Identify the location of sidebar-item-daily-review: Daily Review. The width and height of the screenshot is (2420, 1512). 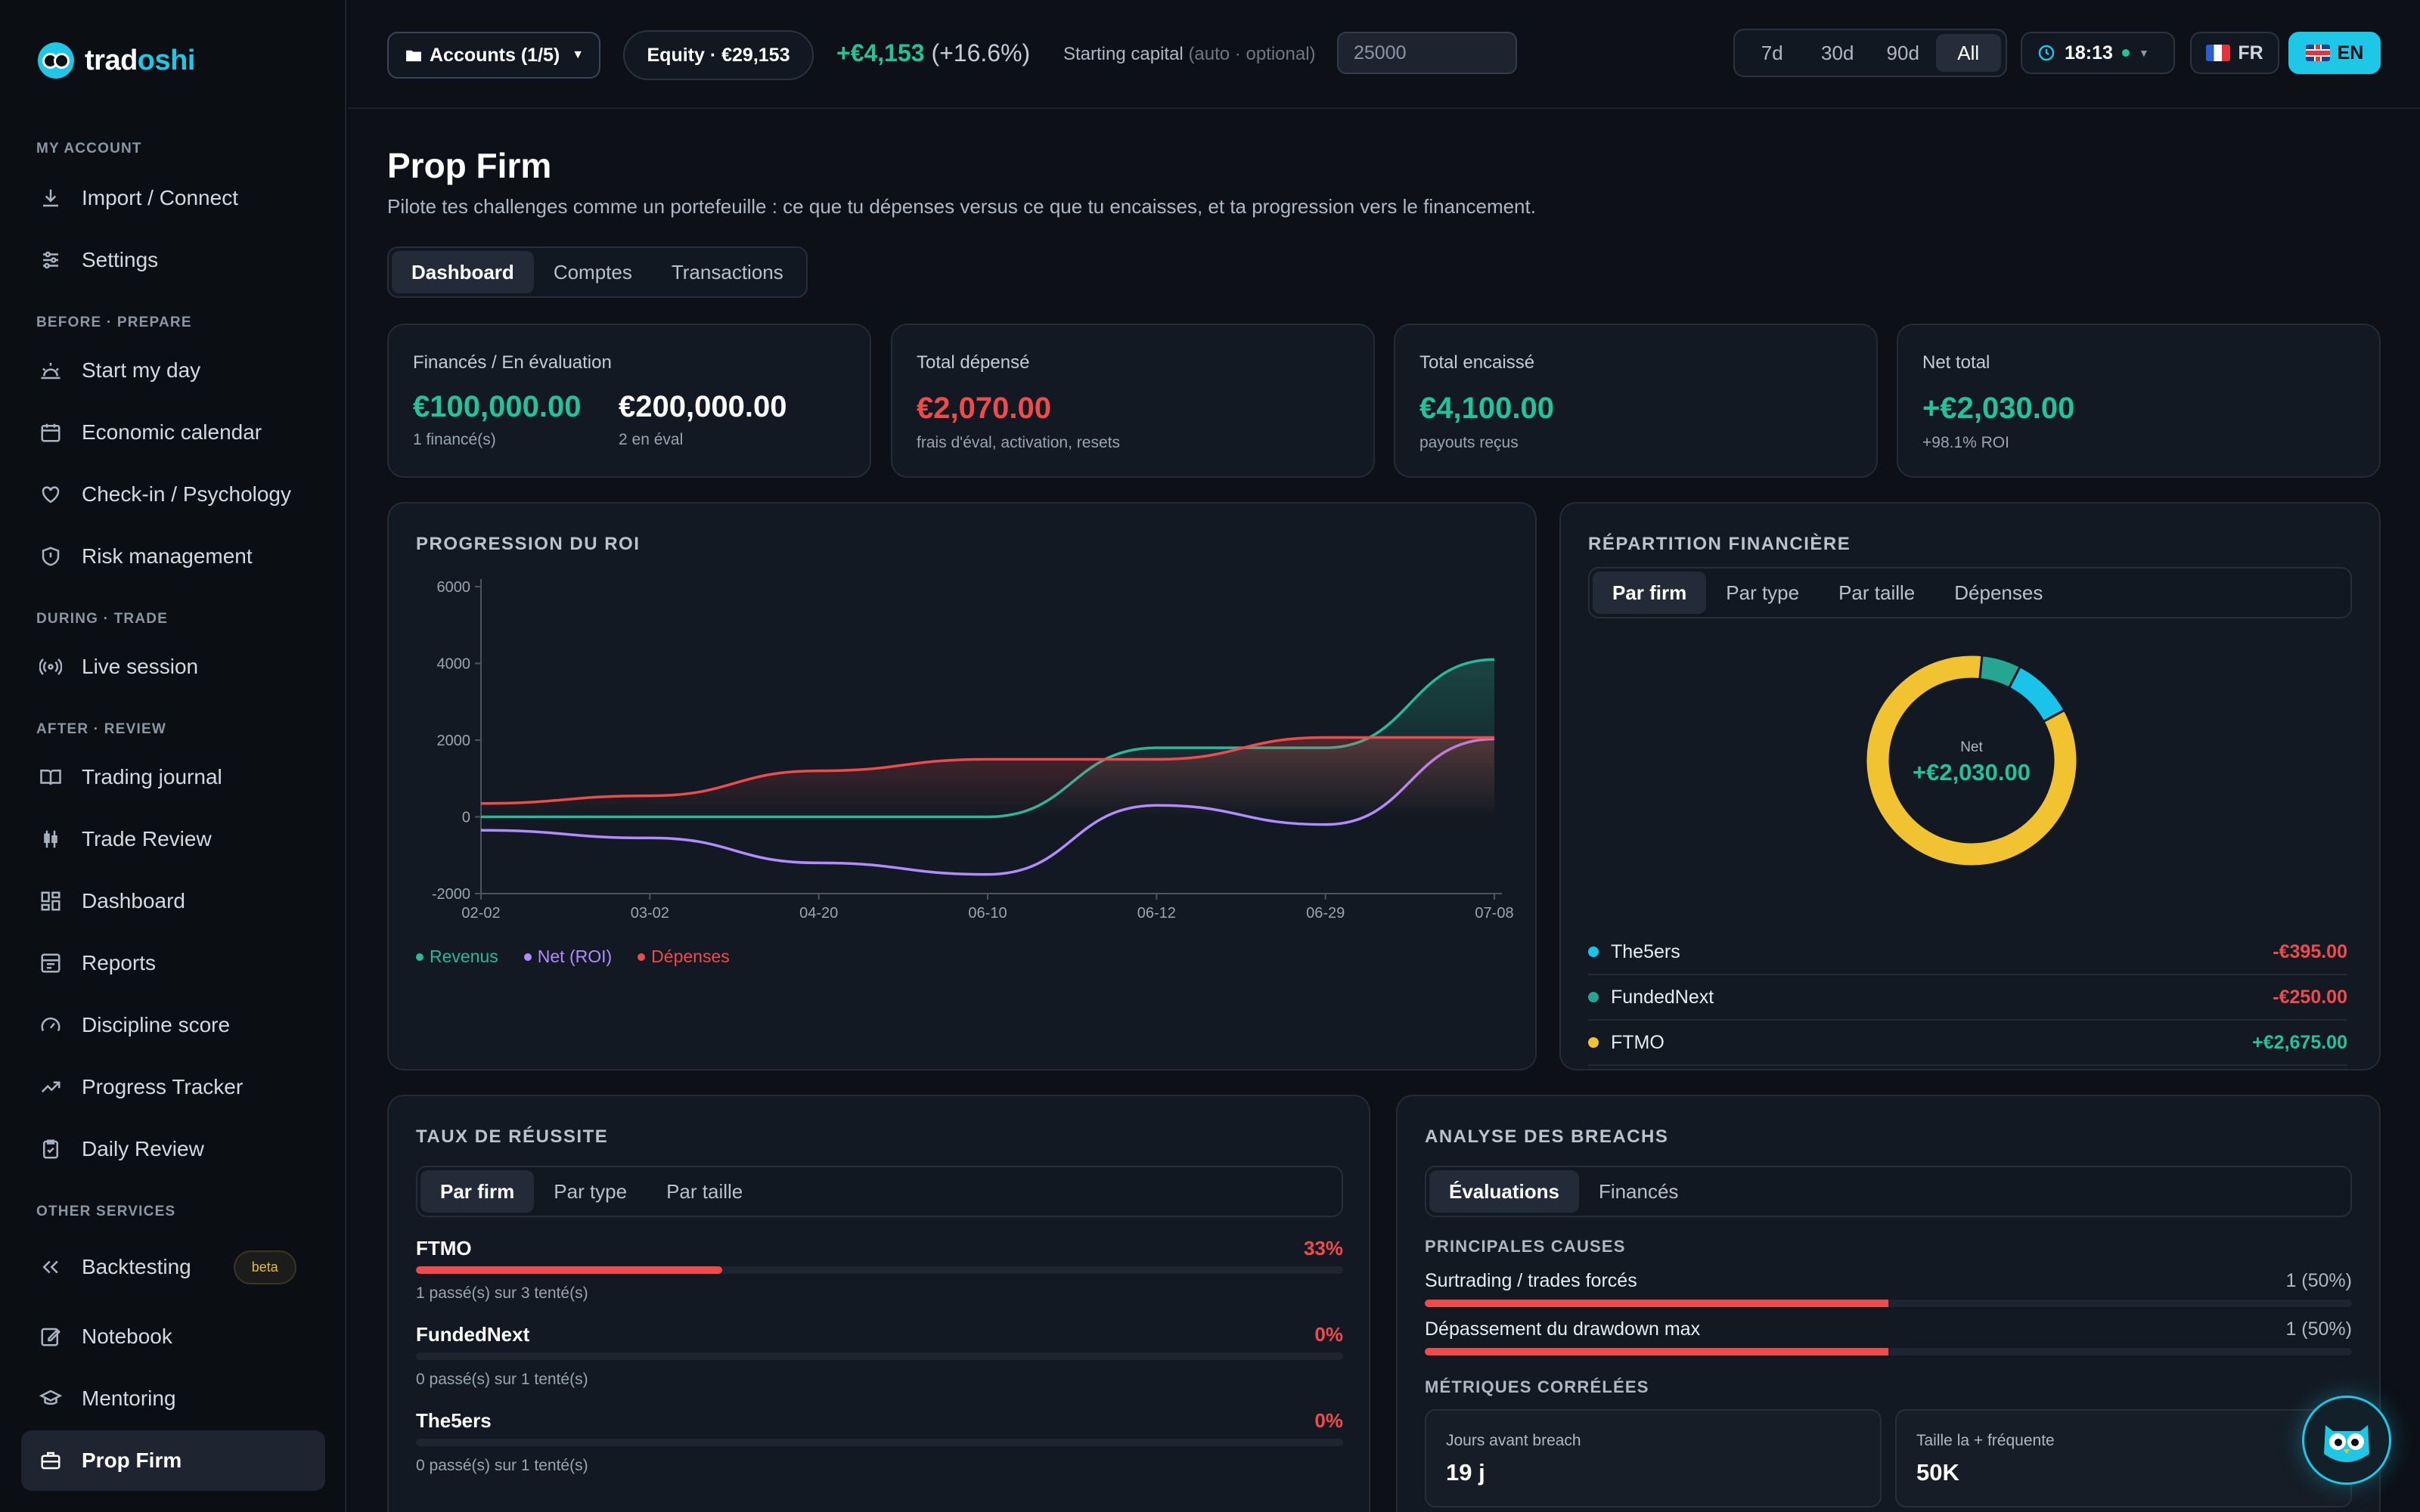
(173, 1149).